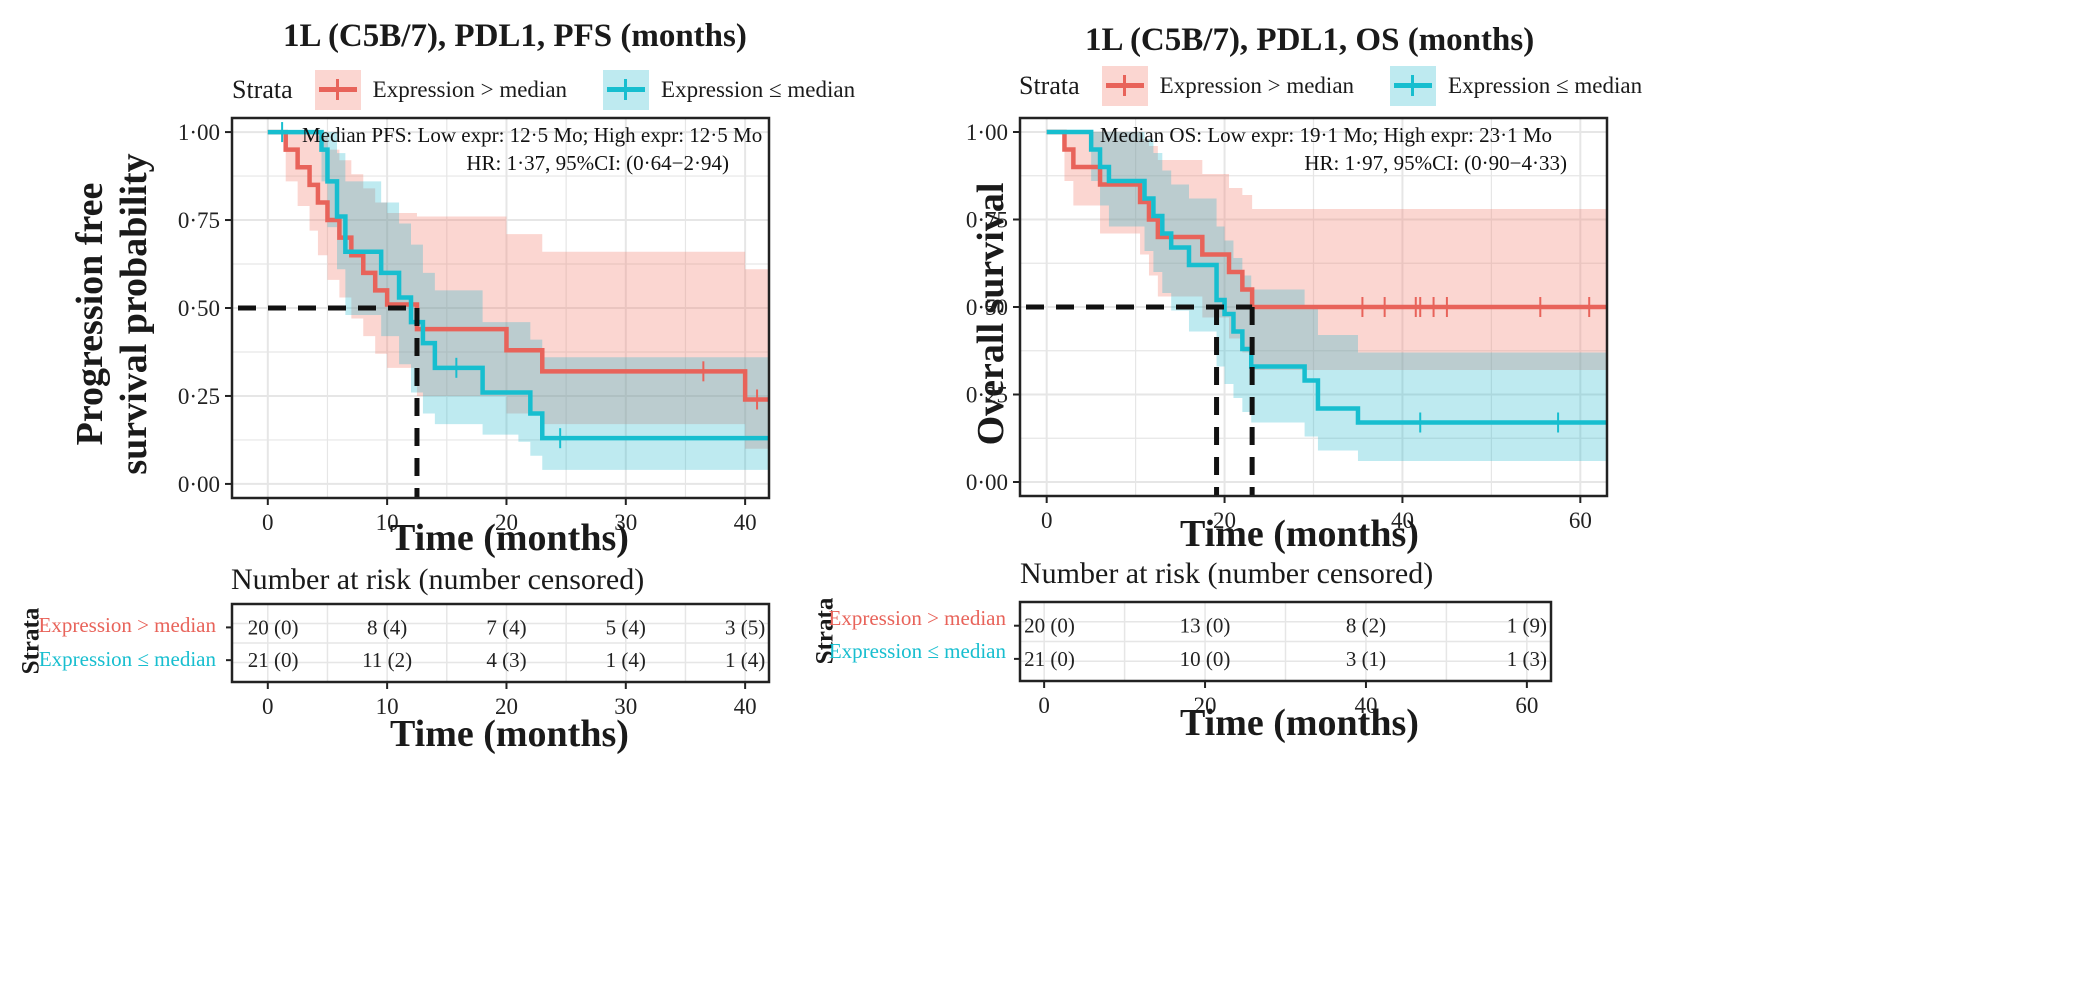  I want to click on risk-x-tick-label: 30, so click(625, 706).